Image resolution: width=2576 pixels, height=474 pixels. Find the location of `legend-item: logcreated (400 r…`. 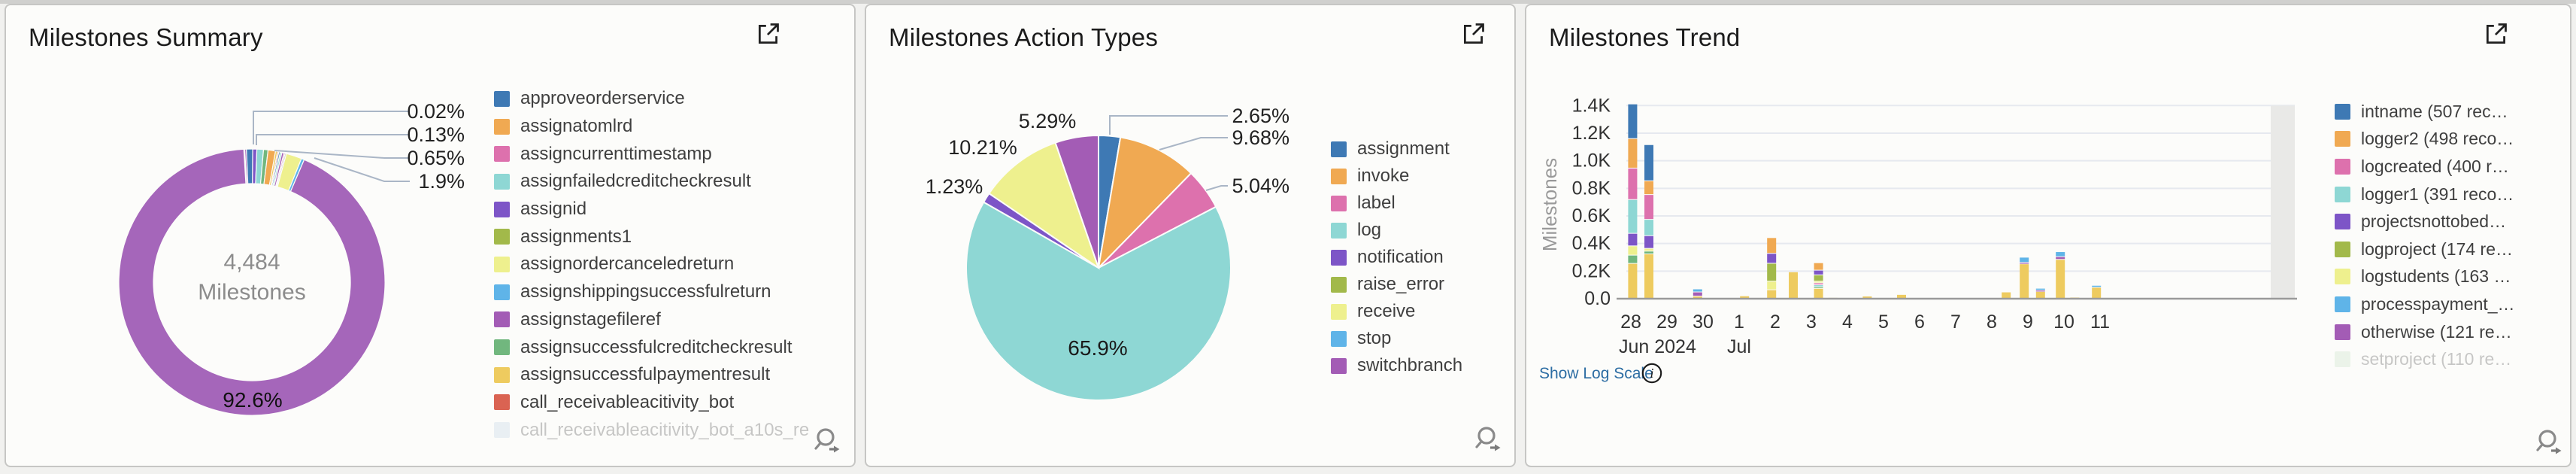

legend-item: logcreated (400 r… is located at coordinates (2425, 167).